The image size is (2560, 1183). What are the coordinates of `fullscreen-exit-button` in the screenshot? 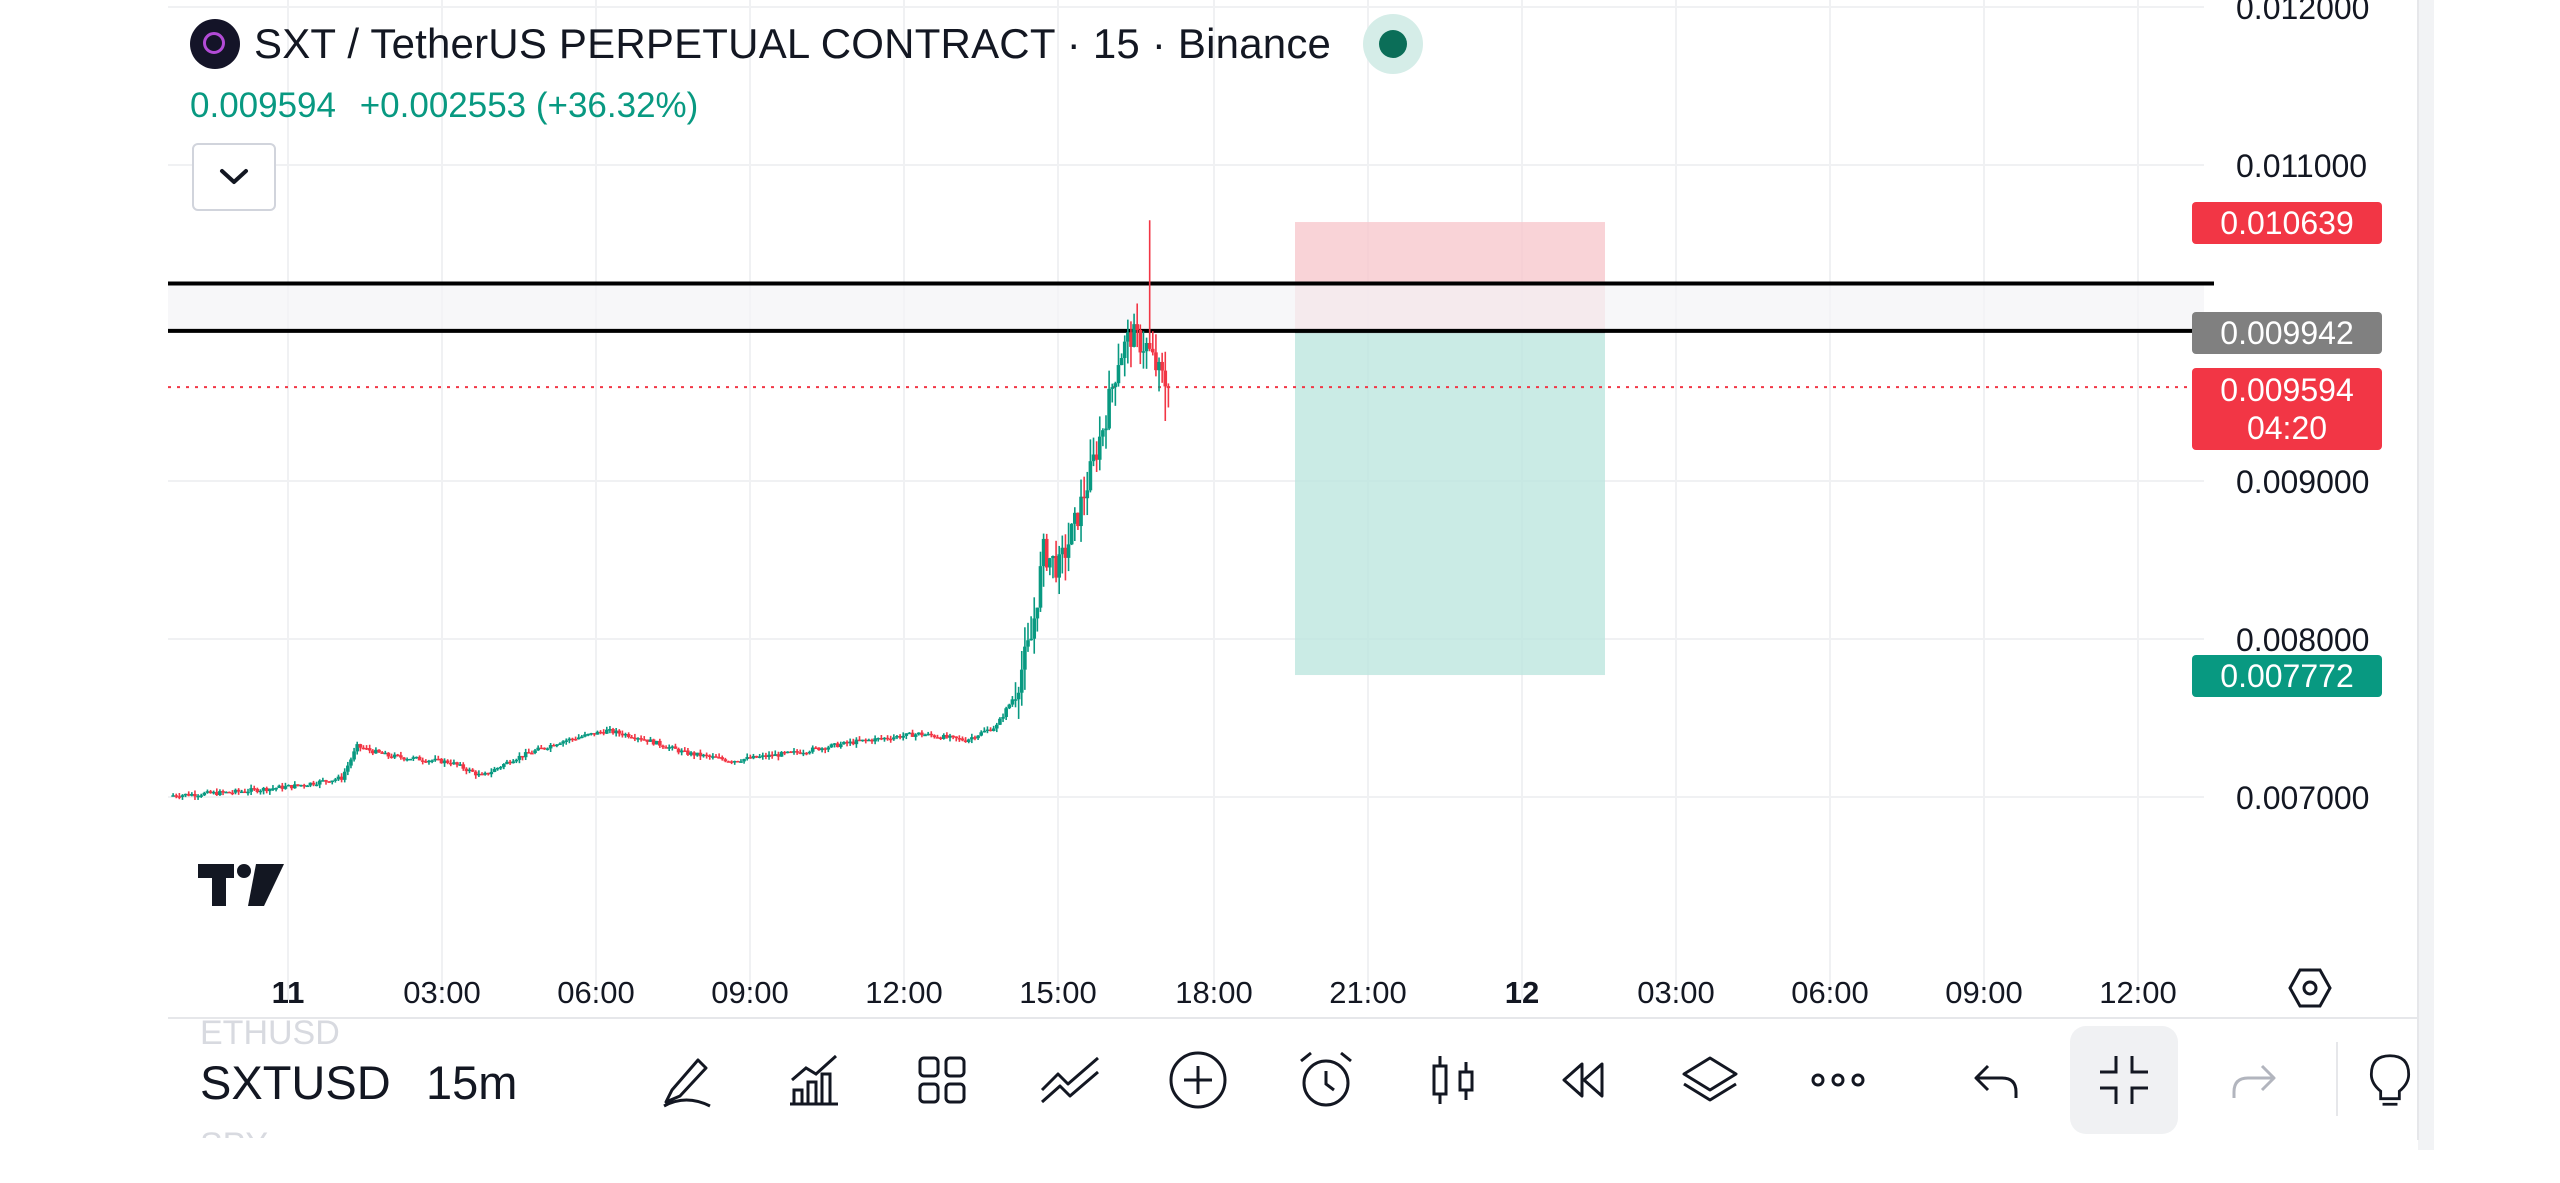 It's located at (2124, 1080).